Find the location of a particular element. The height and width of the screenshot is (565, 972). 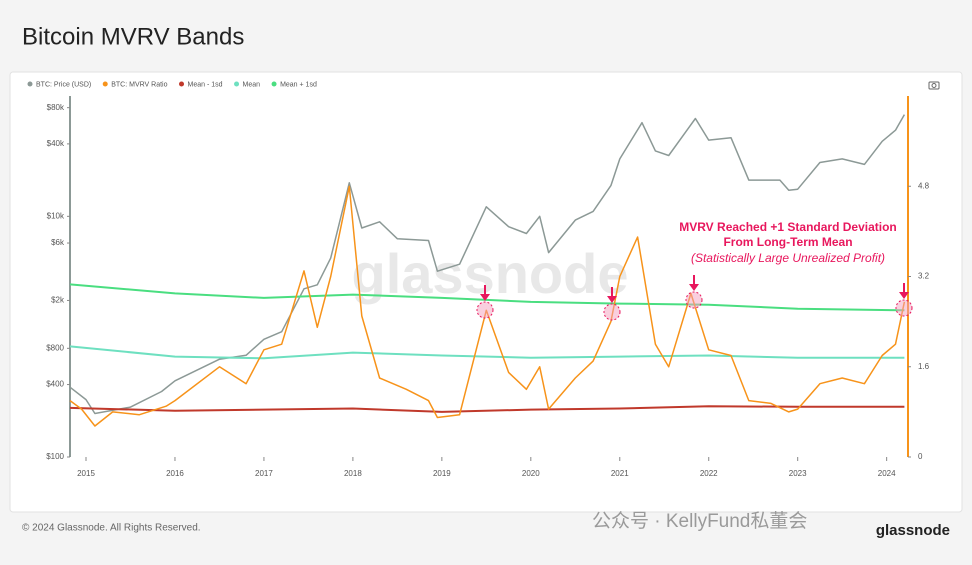

highlights is located at coordinates (694, 306).